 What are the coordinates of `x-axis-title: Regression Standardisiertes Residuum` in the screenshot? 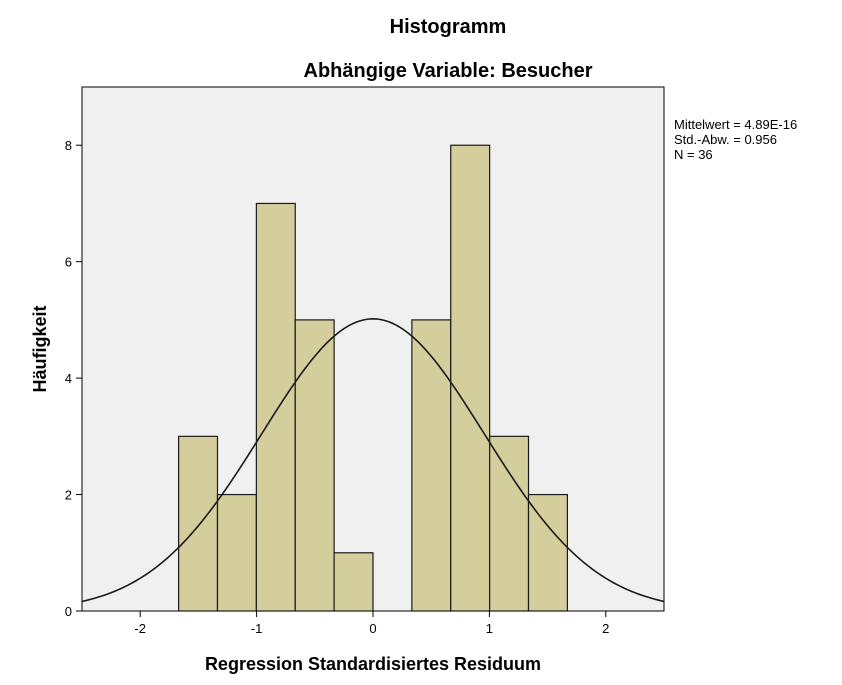 It's located at (373, 664).